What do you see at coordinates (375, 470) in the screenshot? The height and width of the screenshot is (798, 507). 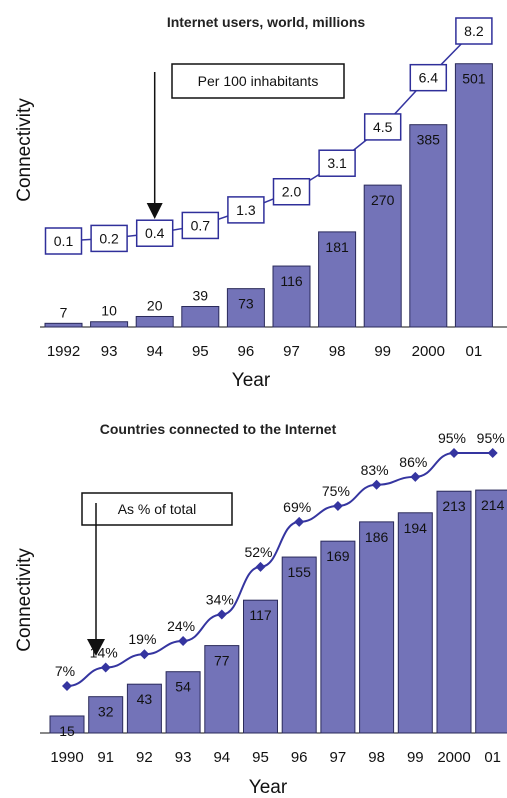 I see `chart-2-point-label: 83%` at bounding box center [375, 470].